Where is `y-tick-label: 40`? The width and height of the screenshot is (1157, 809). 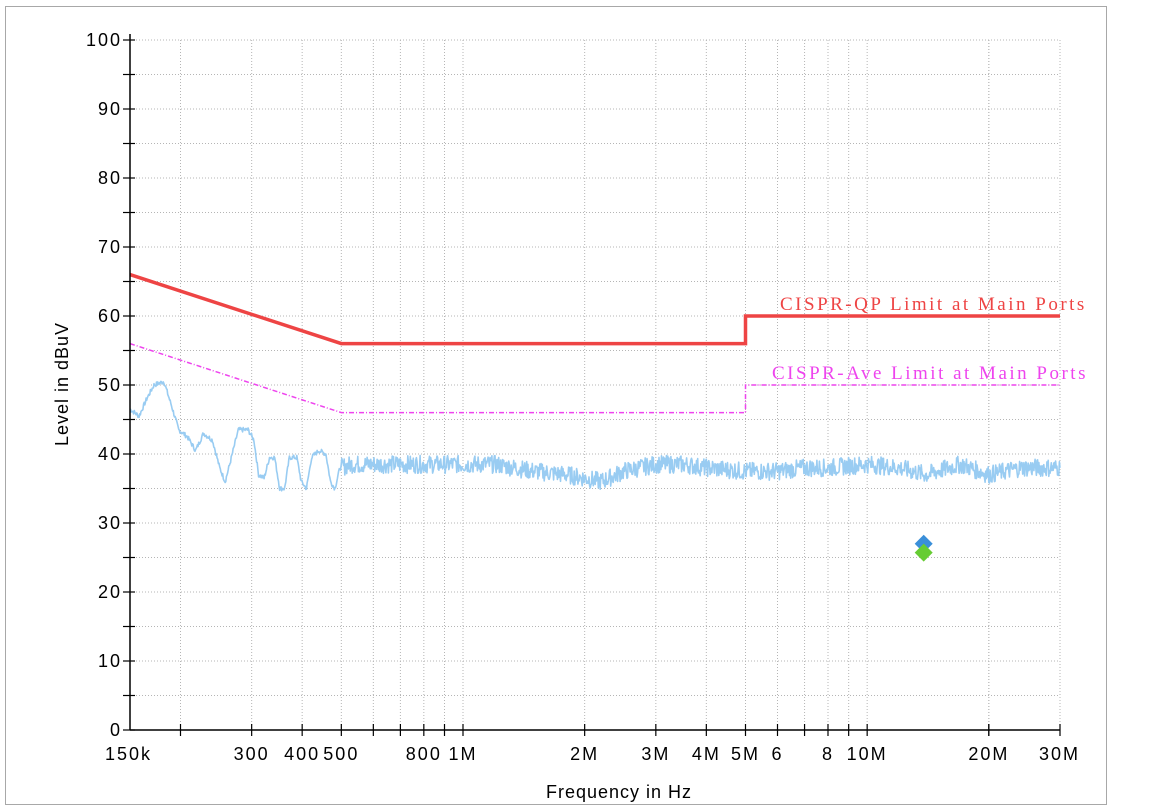
y-tick-label: 40 is located at coordinates (110, 454).